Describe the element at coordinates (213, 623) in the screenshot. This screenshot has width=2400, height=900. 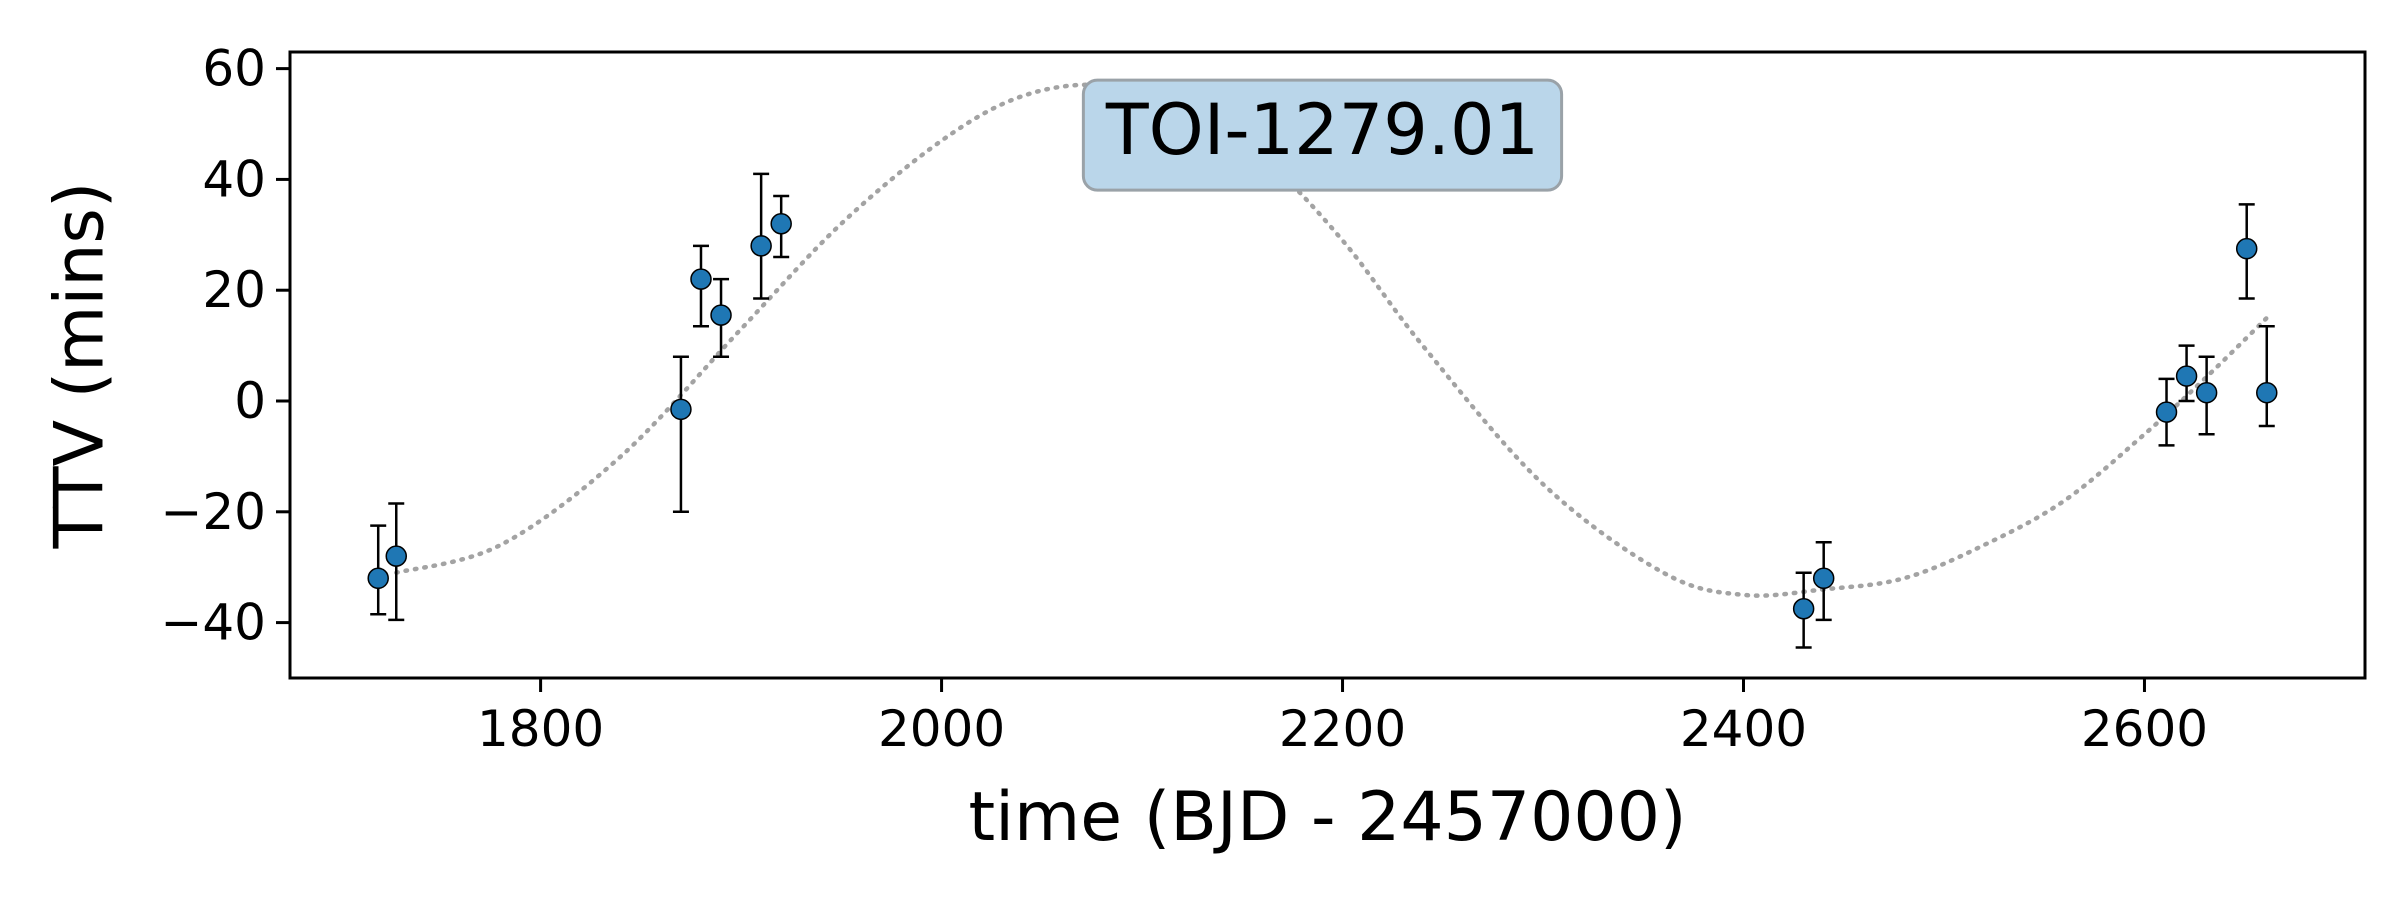
I see `y-tick-label: −40` at that location.